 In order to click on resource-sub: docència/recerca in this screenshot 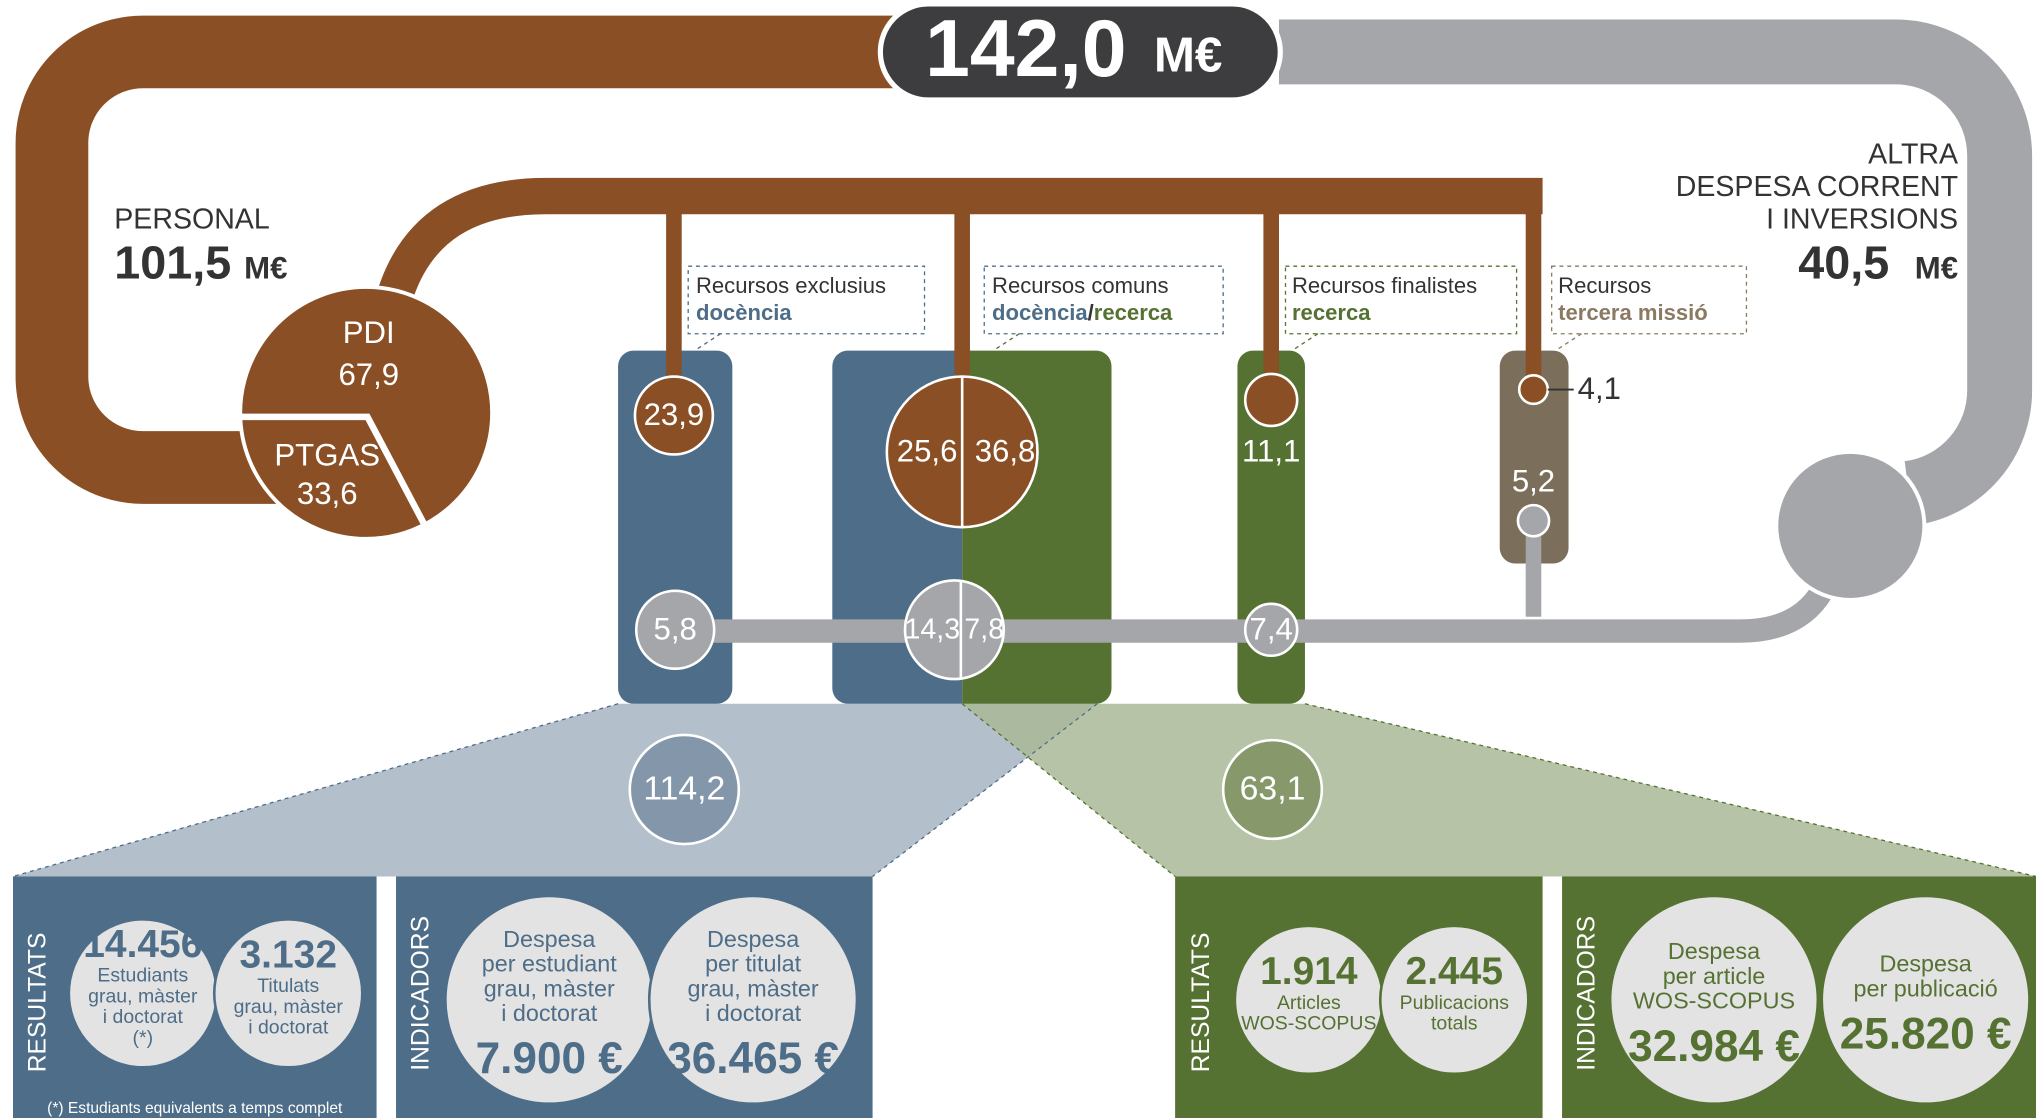, I will do `click(1082, 312)`.